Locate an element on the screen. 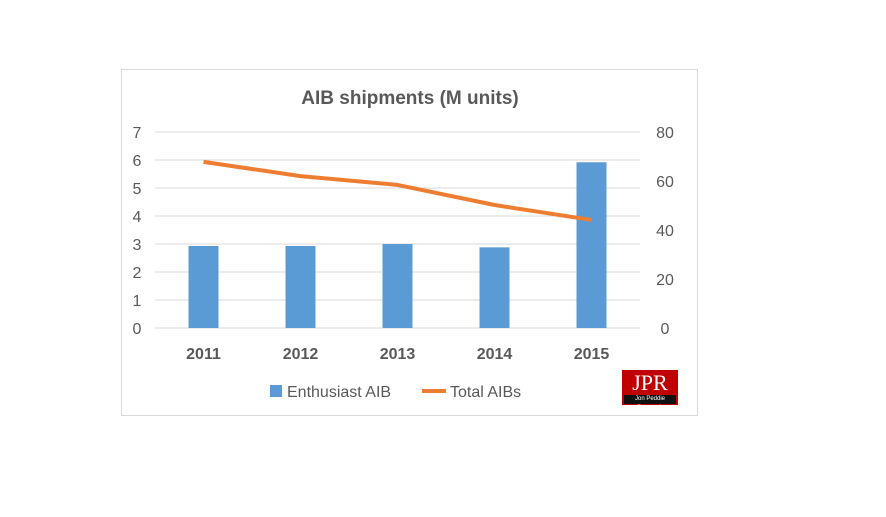 Image resolution: width=886 pixels, height=517 pixels. y-right-tick-label: 60 is located at coordinates (665, 182).